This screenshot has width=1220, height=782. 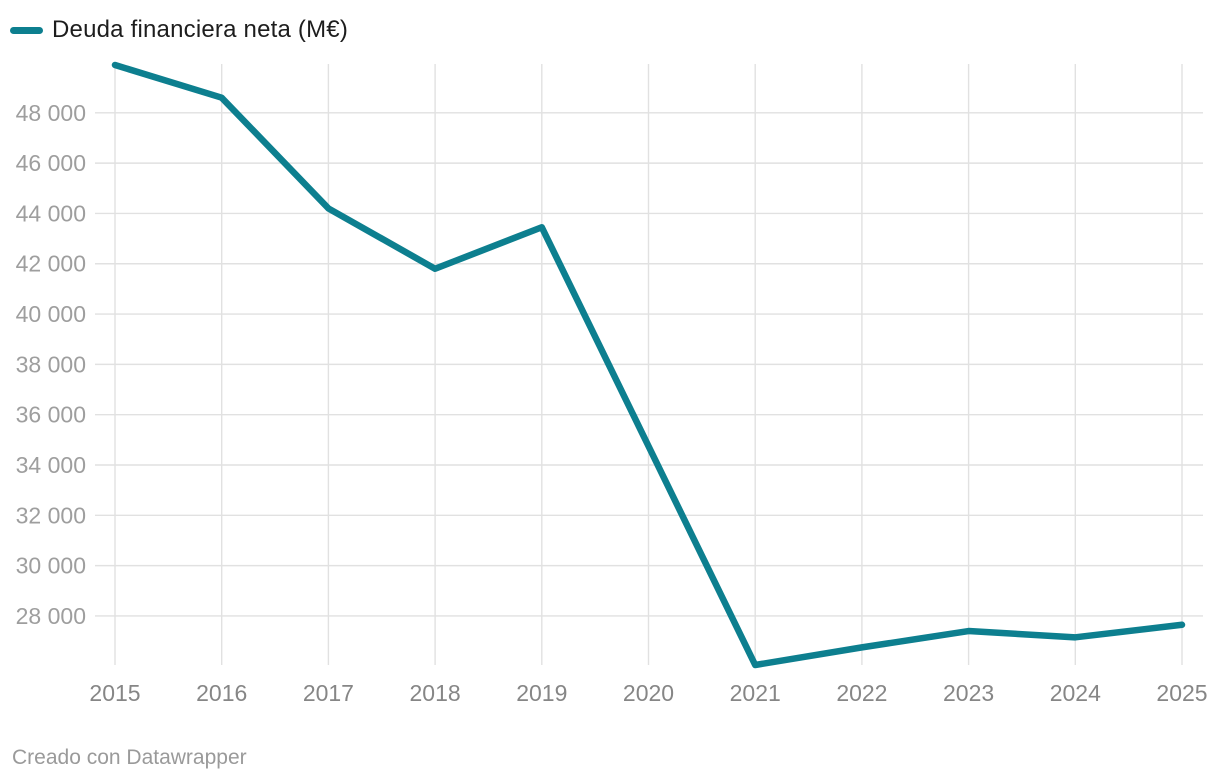 What do you see at coordinates (51, 364) in the screenshot?
I see `y-tick-label: 38 000` at bounding box center [51, 364].